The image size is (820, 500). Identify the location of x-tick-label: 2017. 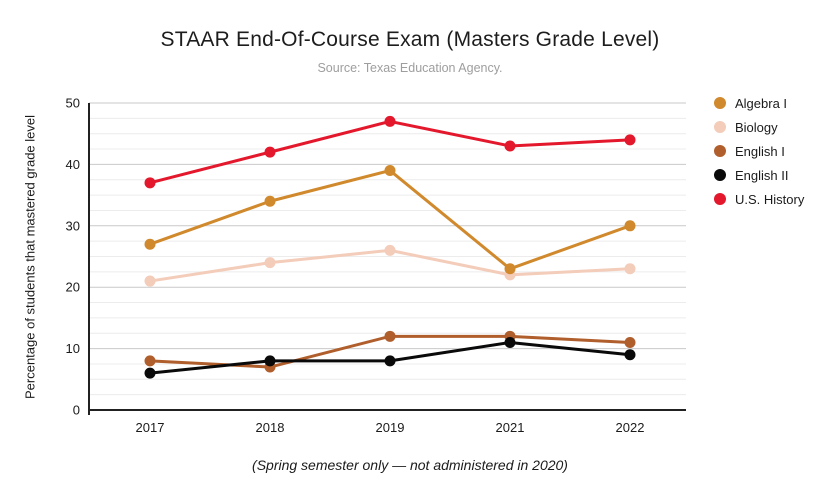
(150, 427).